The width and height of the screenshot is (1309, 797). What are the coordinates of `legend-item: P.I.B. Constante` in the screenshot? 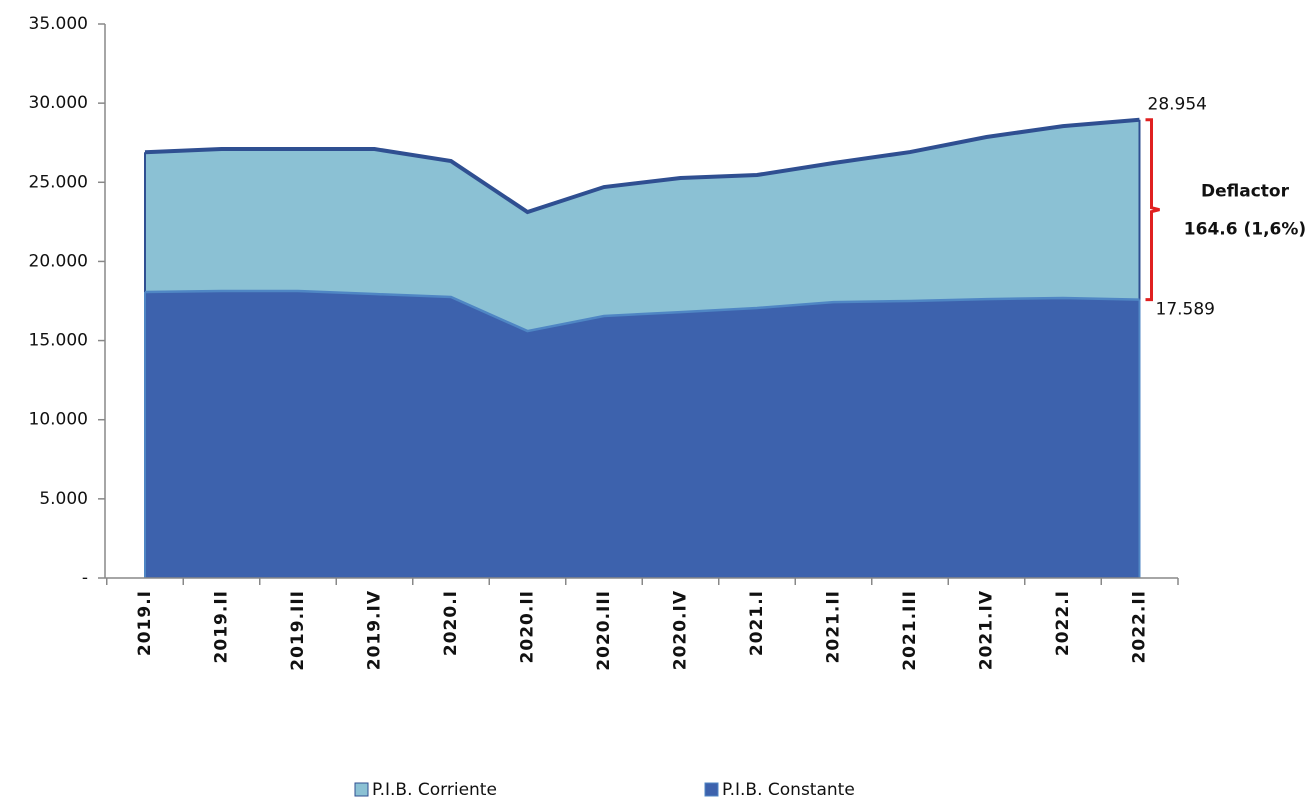 It's located at (779, 788).